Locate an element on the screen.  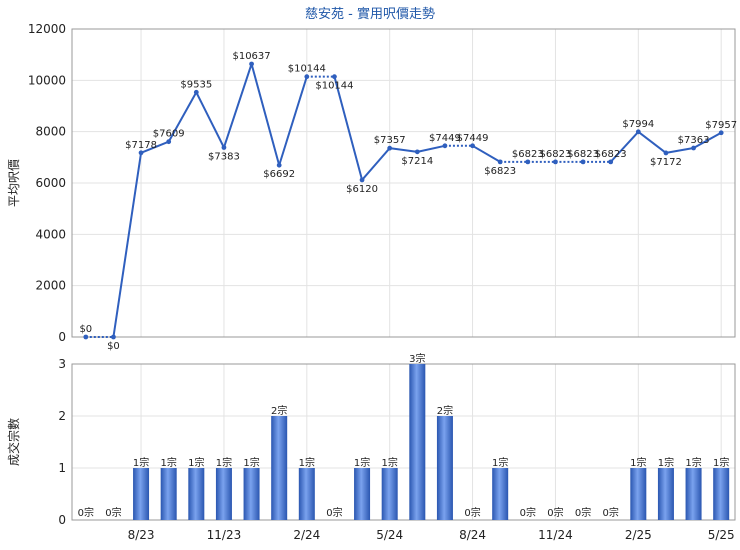
x-tick-label: 8/24 is located at coordinates (472, 535).